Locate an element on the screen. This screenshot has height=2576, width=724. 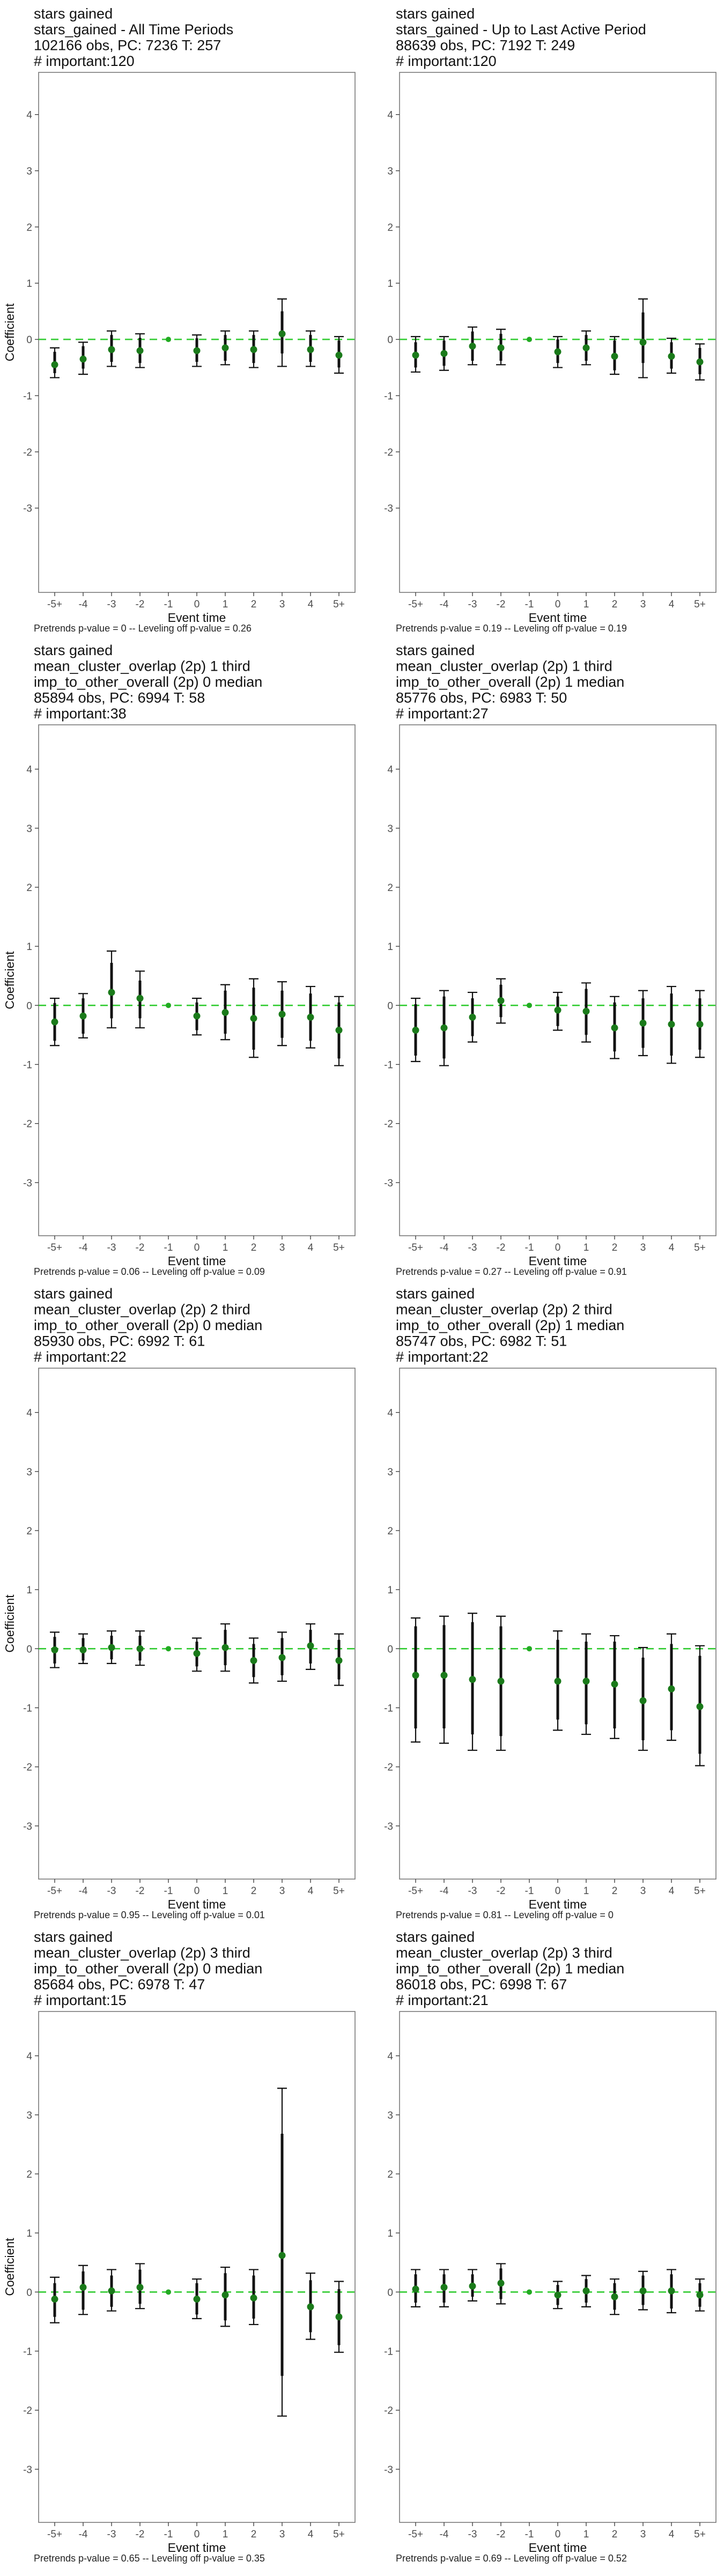
chart-title-line: 85894 obs, PC: 6994 T: 58 is located at coordinates (119, 698).